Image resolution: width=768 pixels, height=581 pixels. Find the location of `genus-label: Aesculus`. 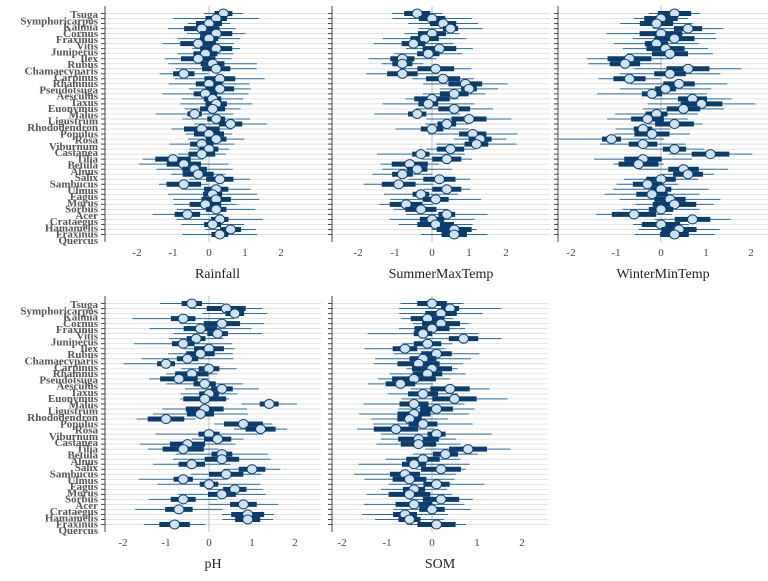

genus-label: Aesculus is located at coordinates (77, 387).